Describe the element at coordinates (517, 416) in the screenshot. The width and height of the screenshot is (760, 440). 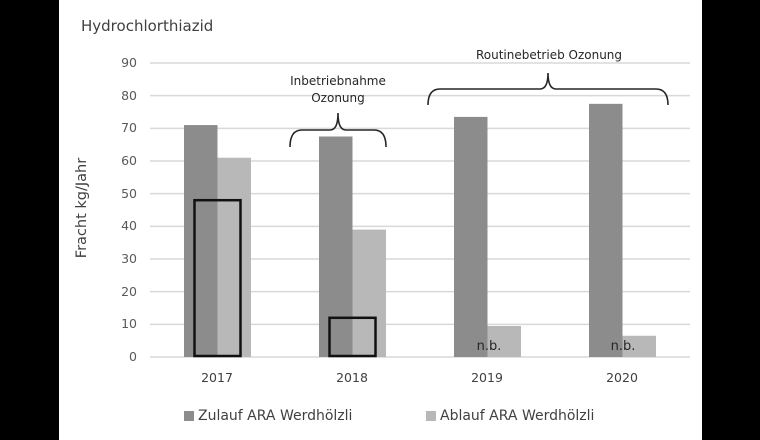
I see `legend-label-ablauf: Ablauf ARA Werdhölzli` at that location.